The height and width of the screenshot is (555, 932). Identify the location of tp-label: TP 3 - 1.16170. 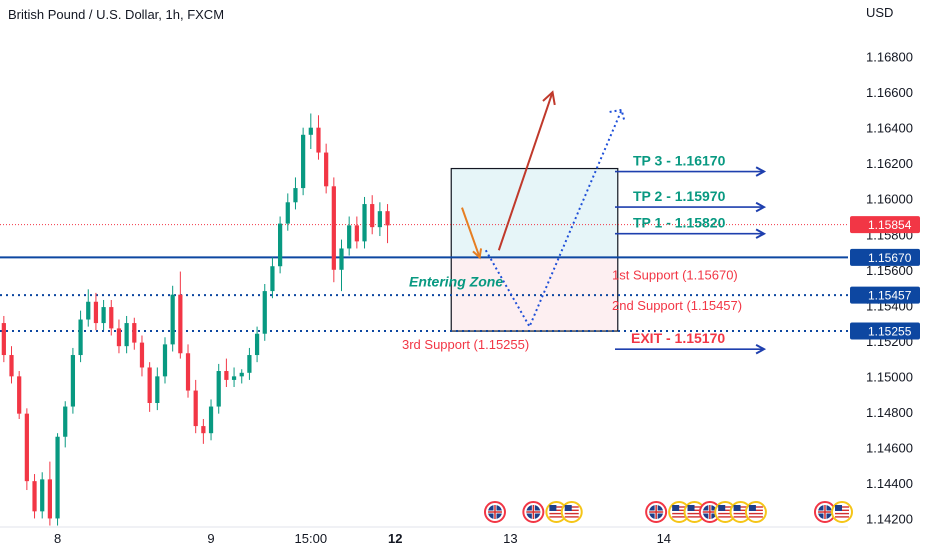
(679, 161).